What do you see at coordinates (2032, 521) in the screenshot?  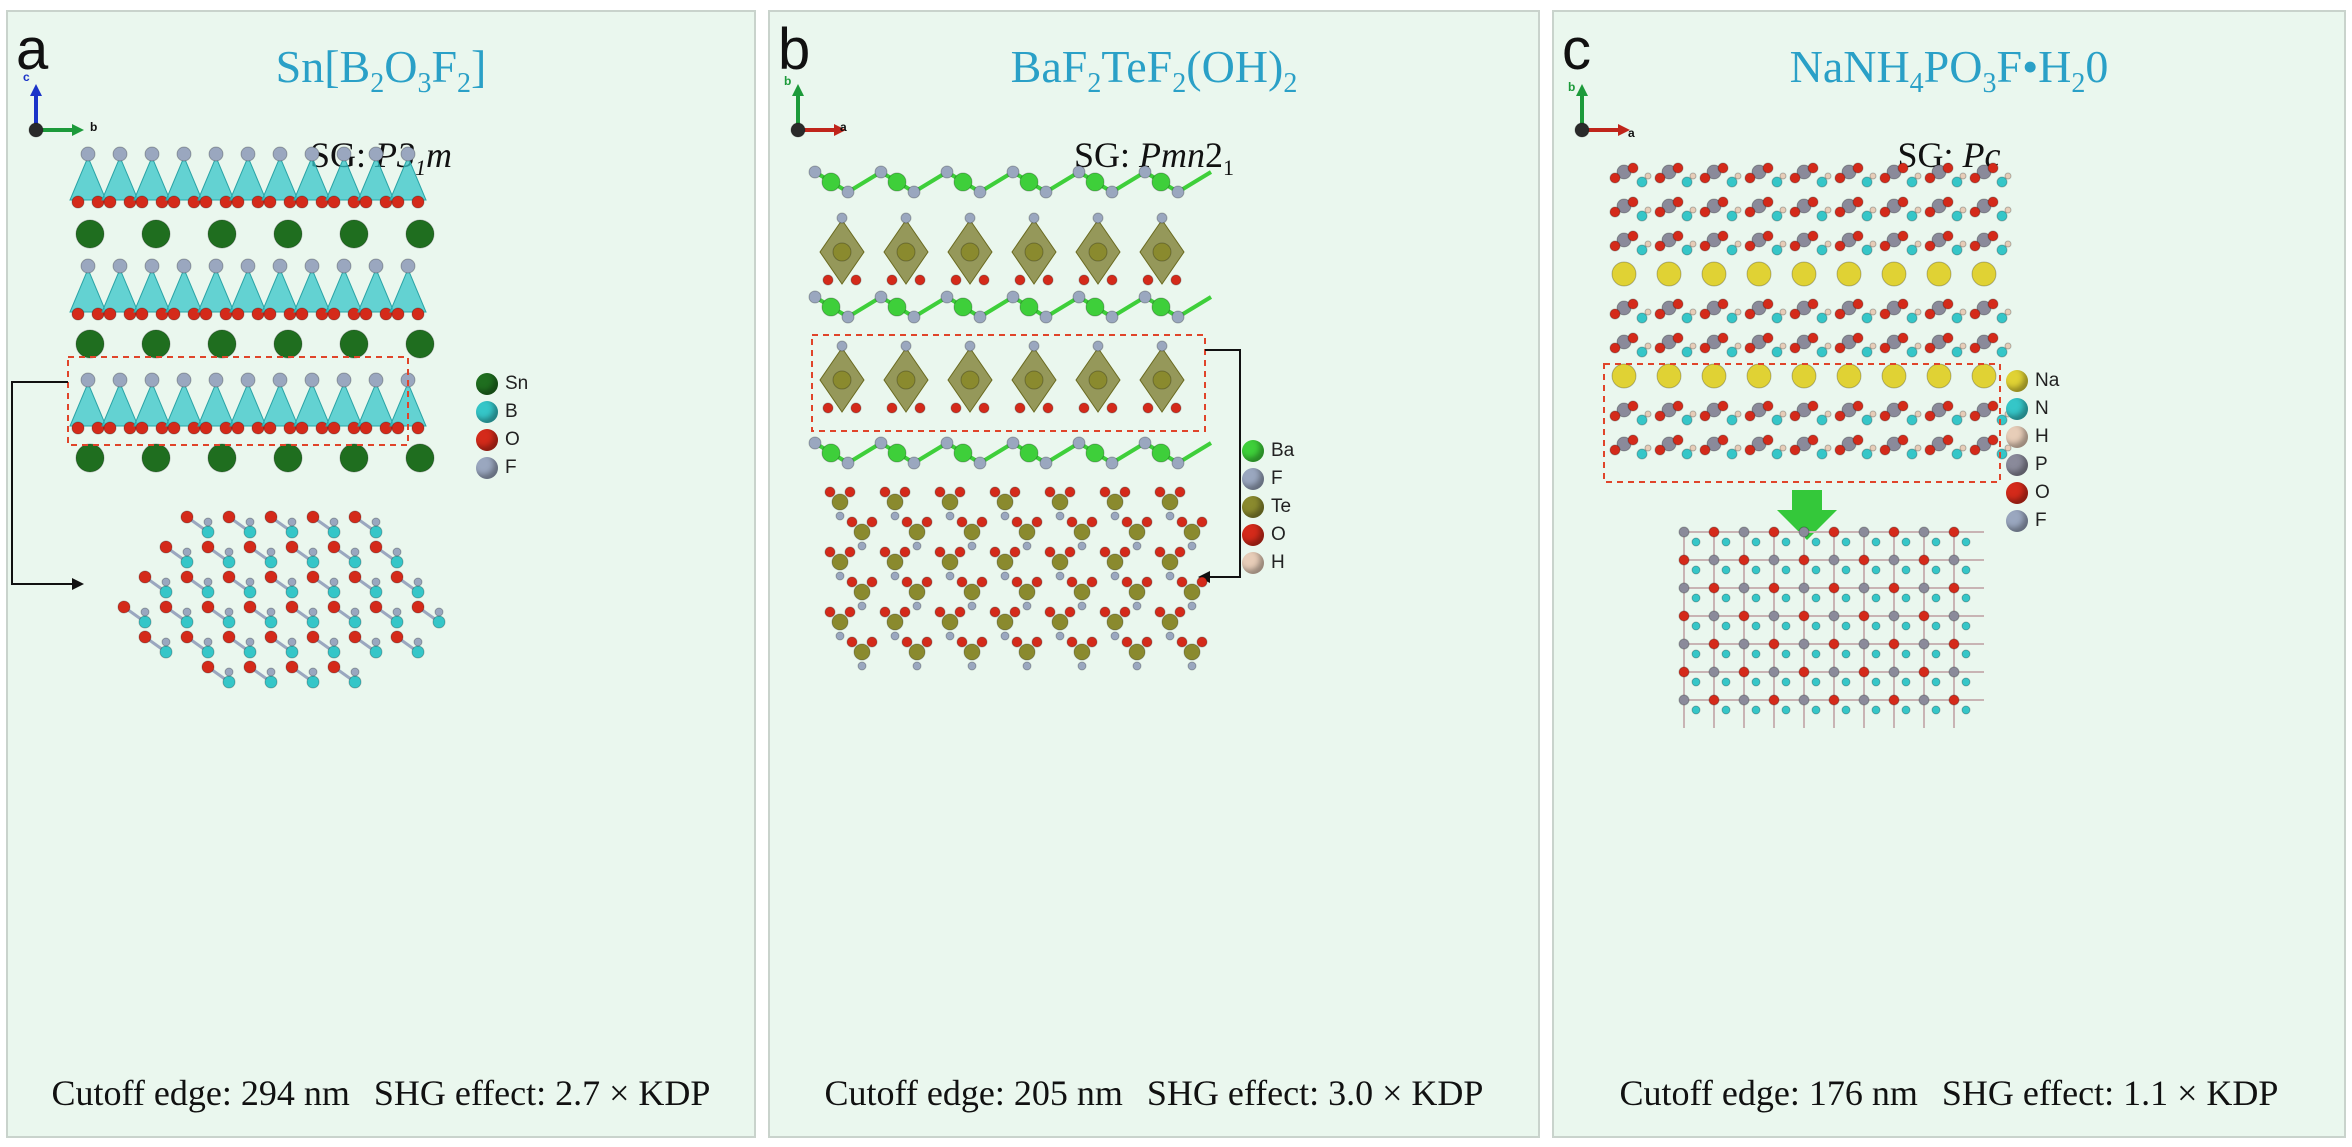 I see `legend-item: F` at bounding box center [2032, 521].